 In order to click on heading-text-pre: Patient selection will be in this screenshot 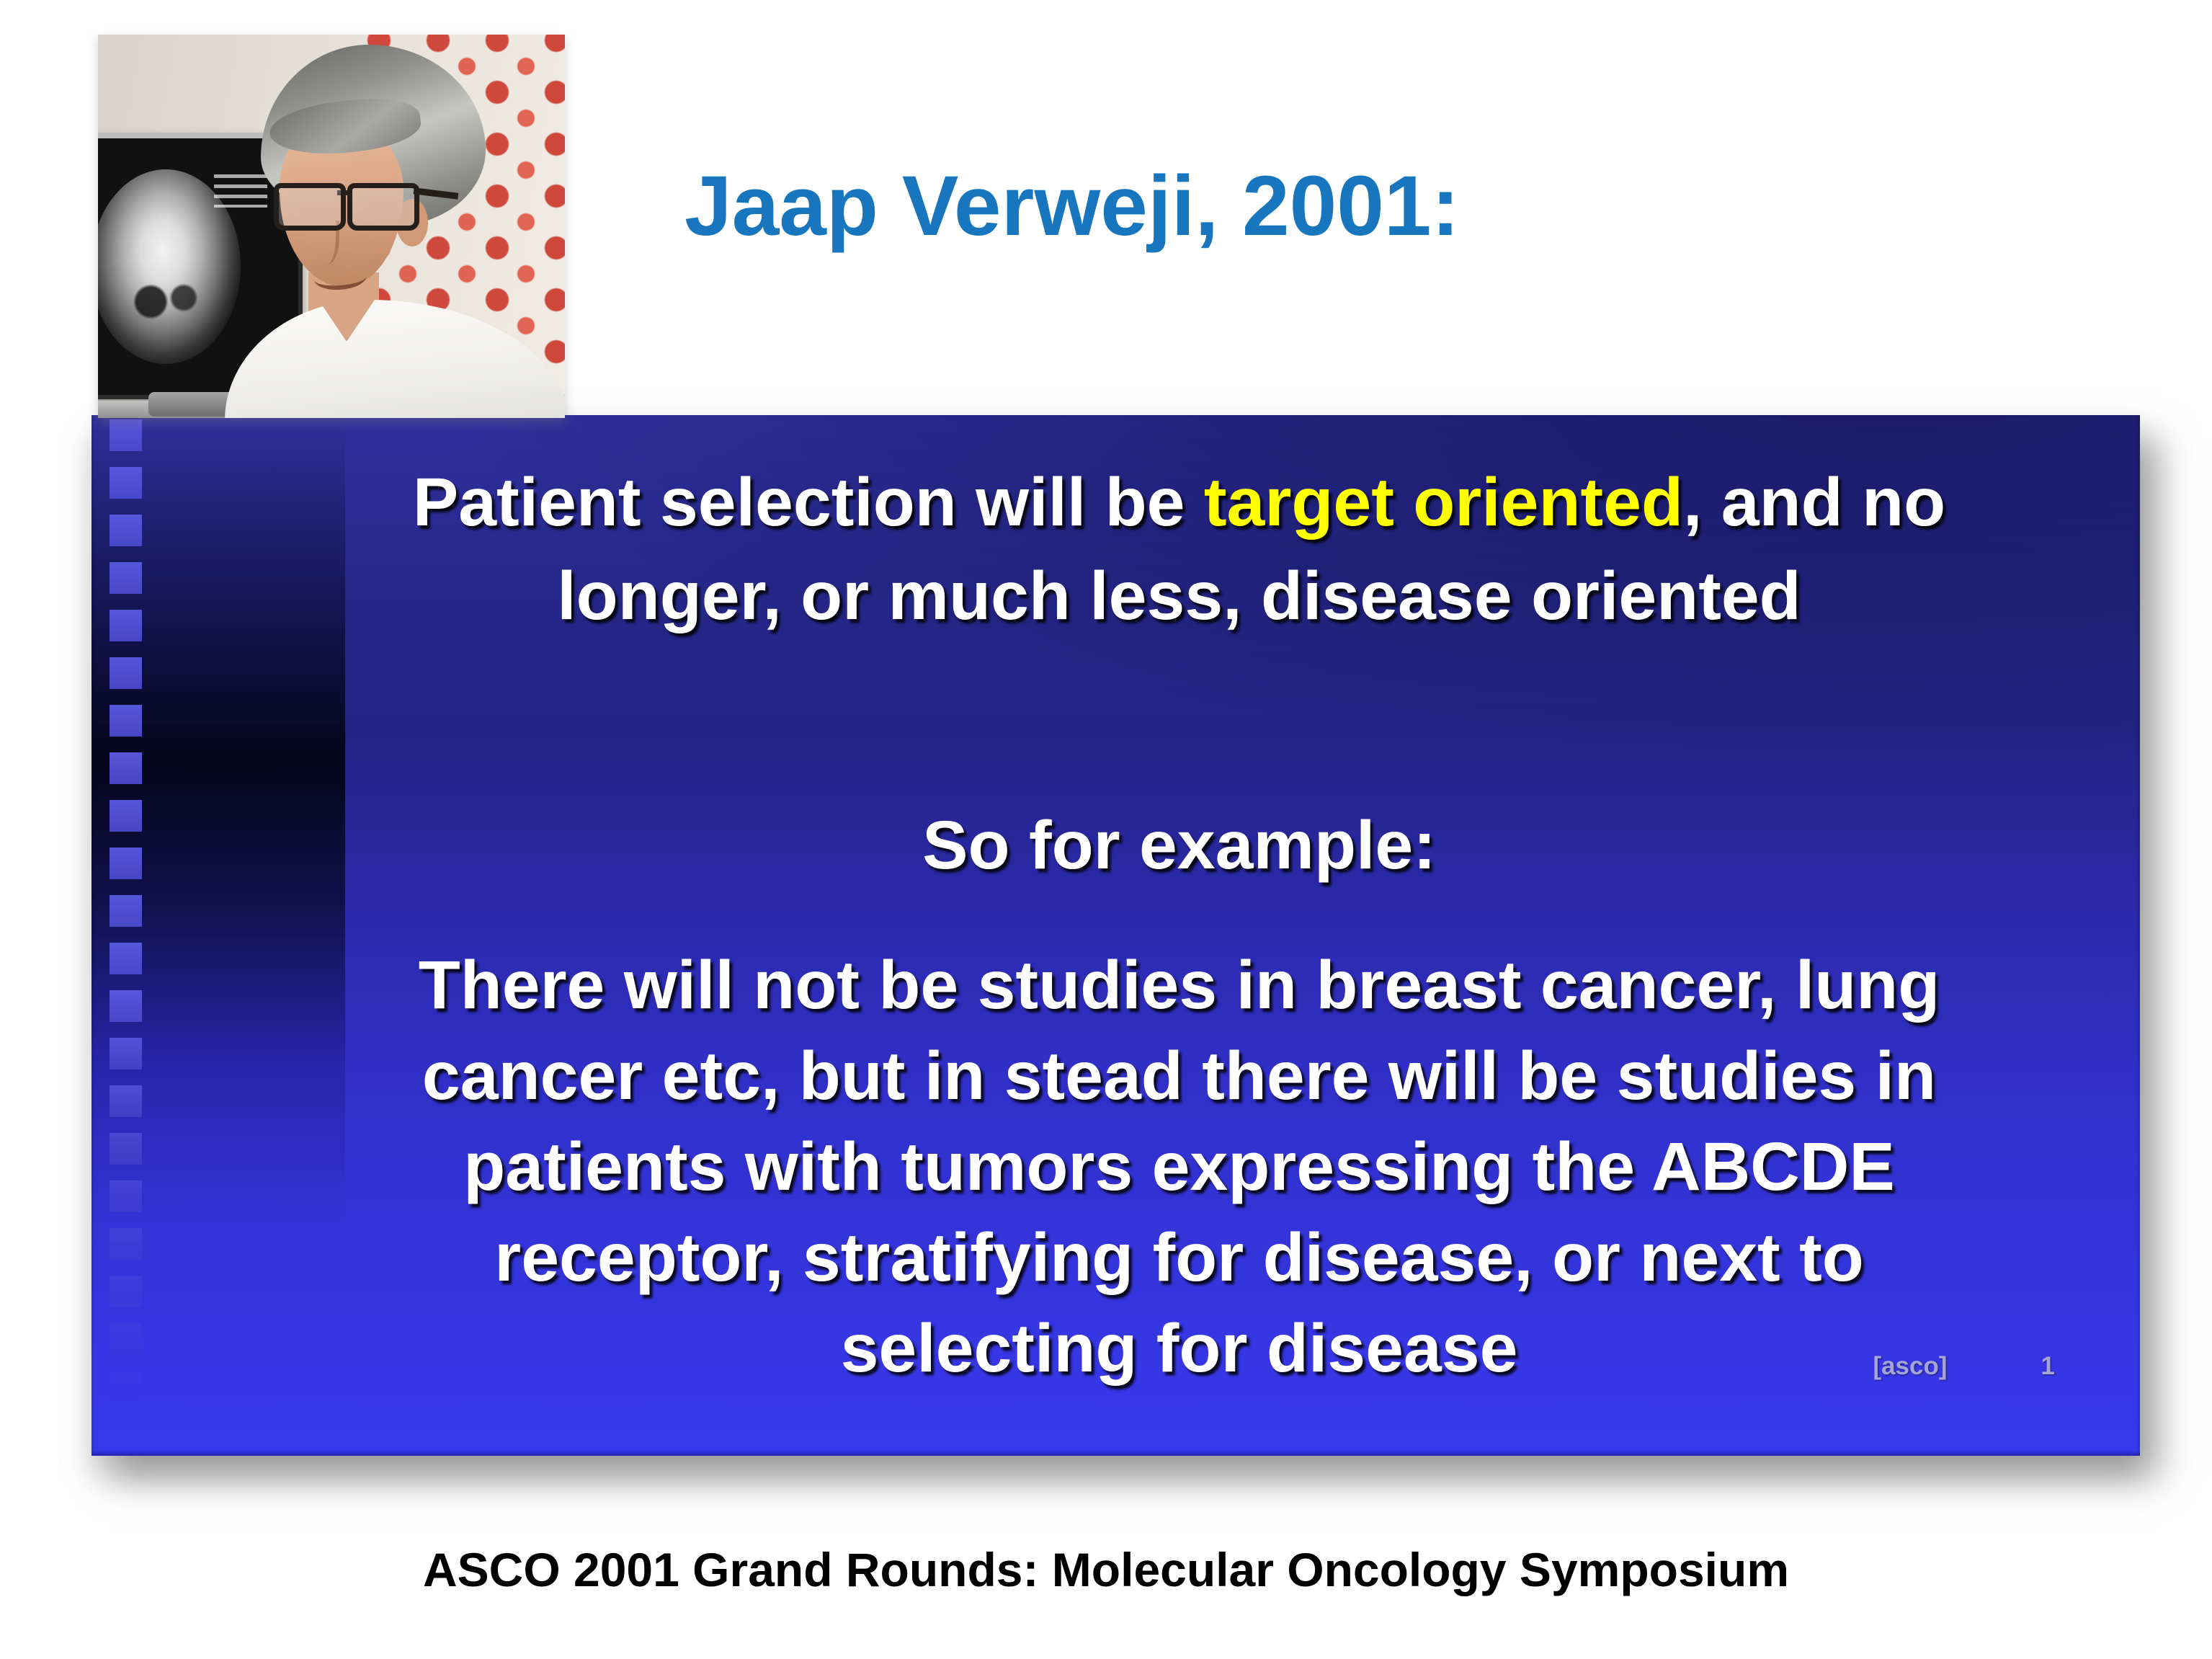, I will do `click(808, 502)`.